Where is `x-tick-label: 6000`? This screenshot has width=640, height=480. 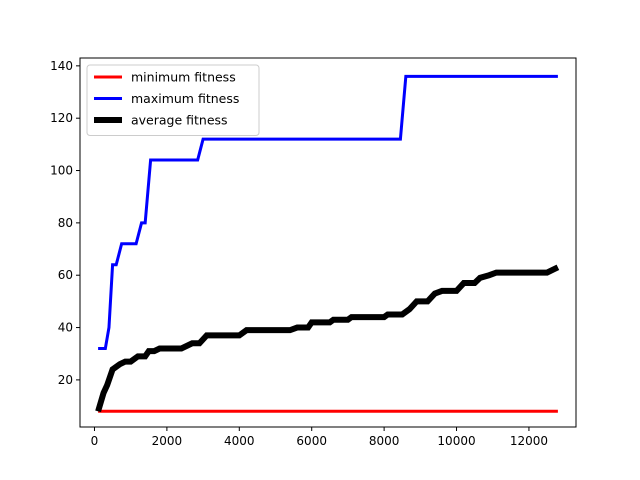 x-tick-label: 6000 is located at coordinates (311, 441).